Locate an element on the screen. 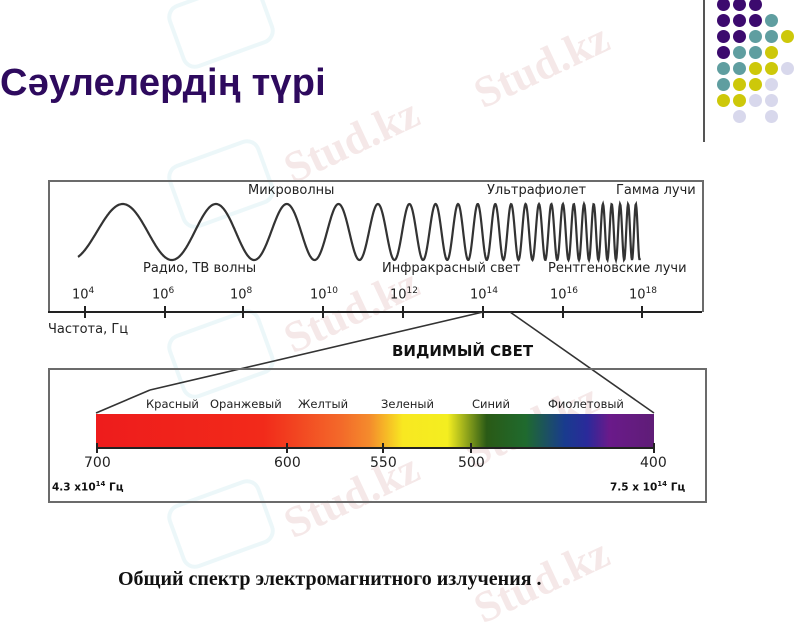  wavelength-label-700: 700 is located at coordinates (97, 463).